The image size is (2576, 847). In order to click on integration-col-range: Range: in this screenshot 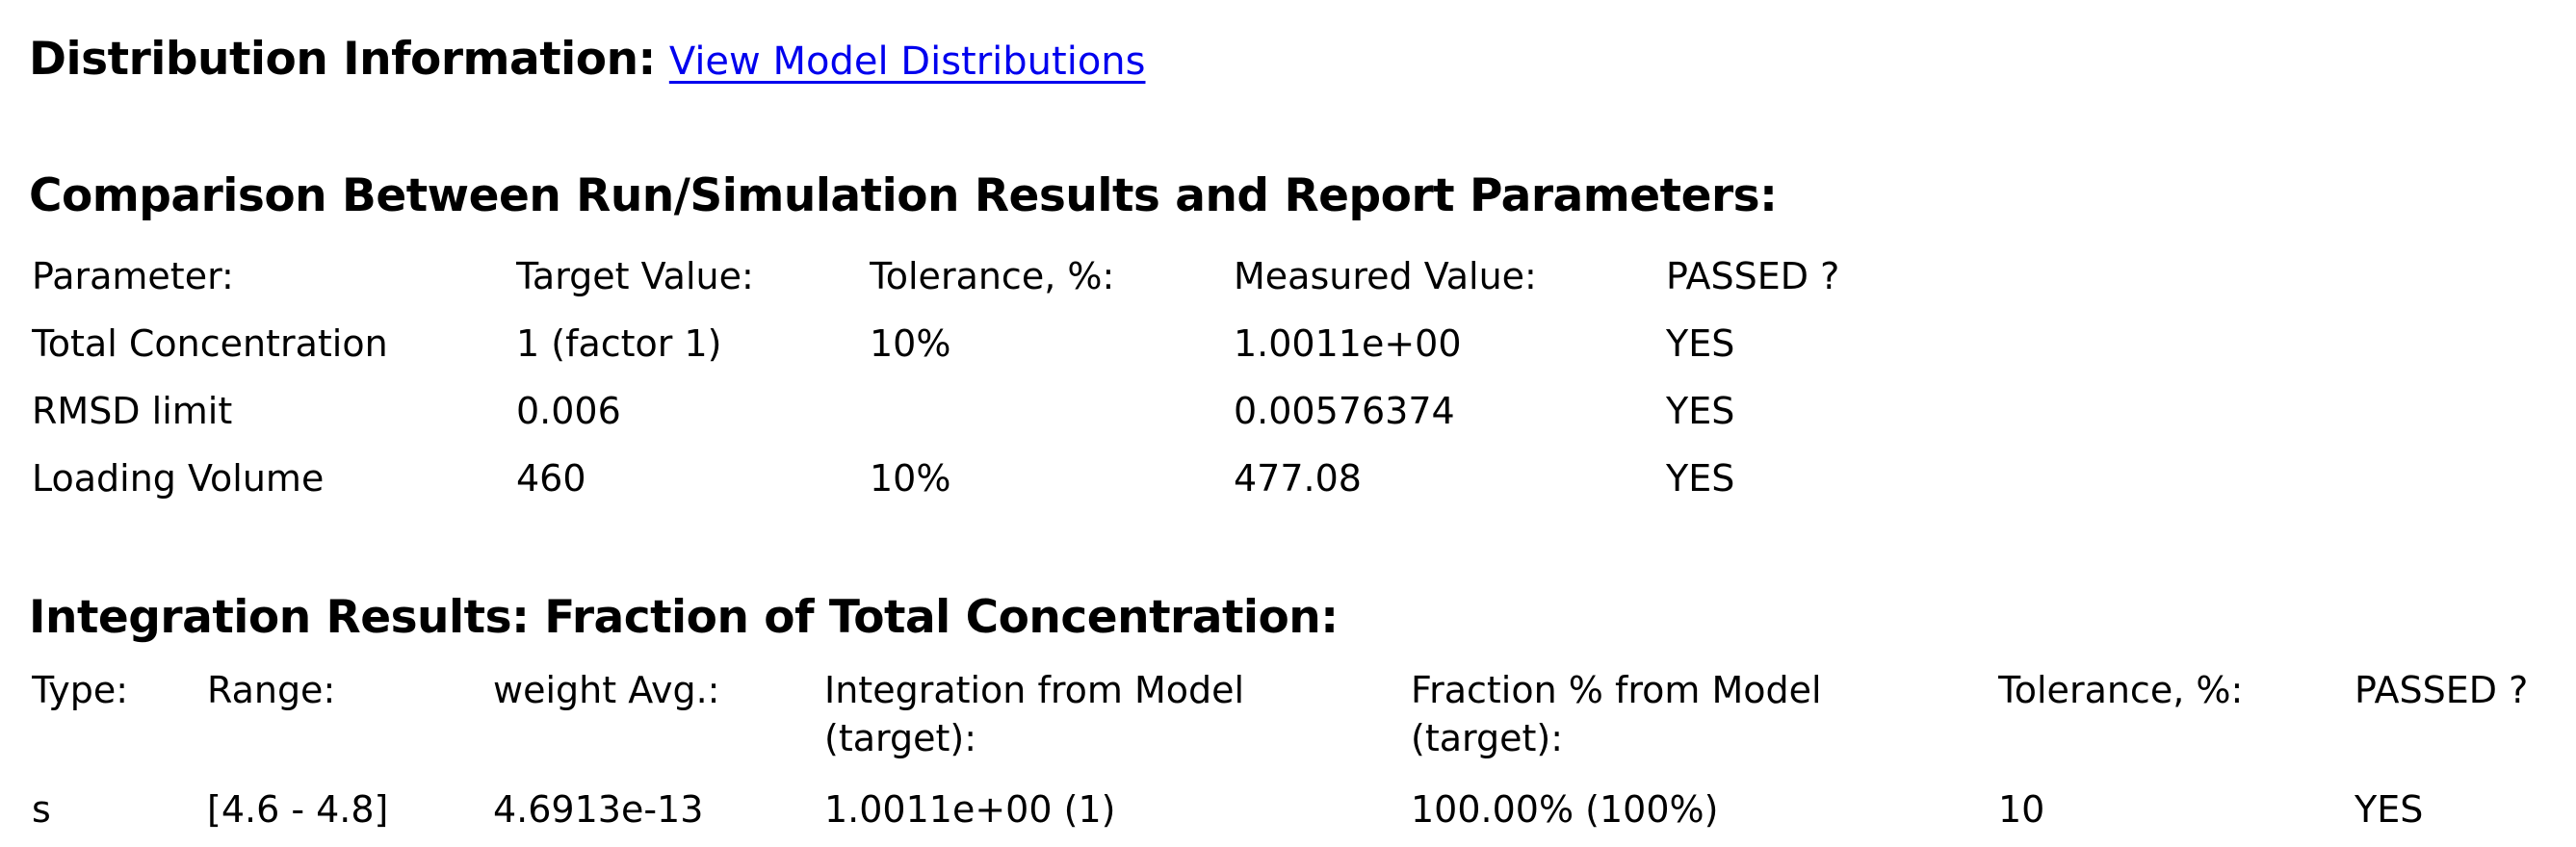, I will do `click(271, 690)`.